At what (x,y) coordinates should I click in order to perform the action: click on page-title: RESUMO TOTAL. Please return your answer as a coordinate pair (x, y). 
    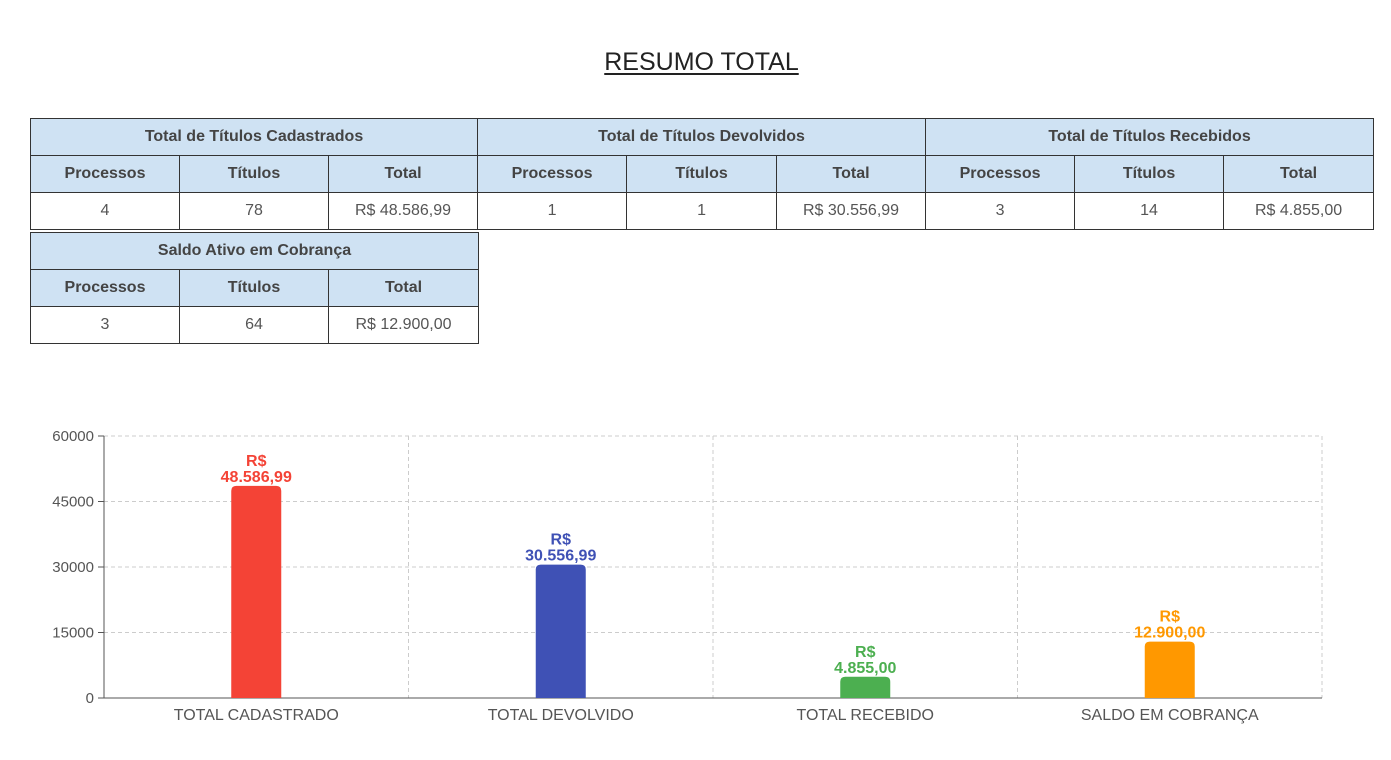
    Looking at the image, I should click on (701, 62).